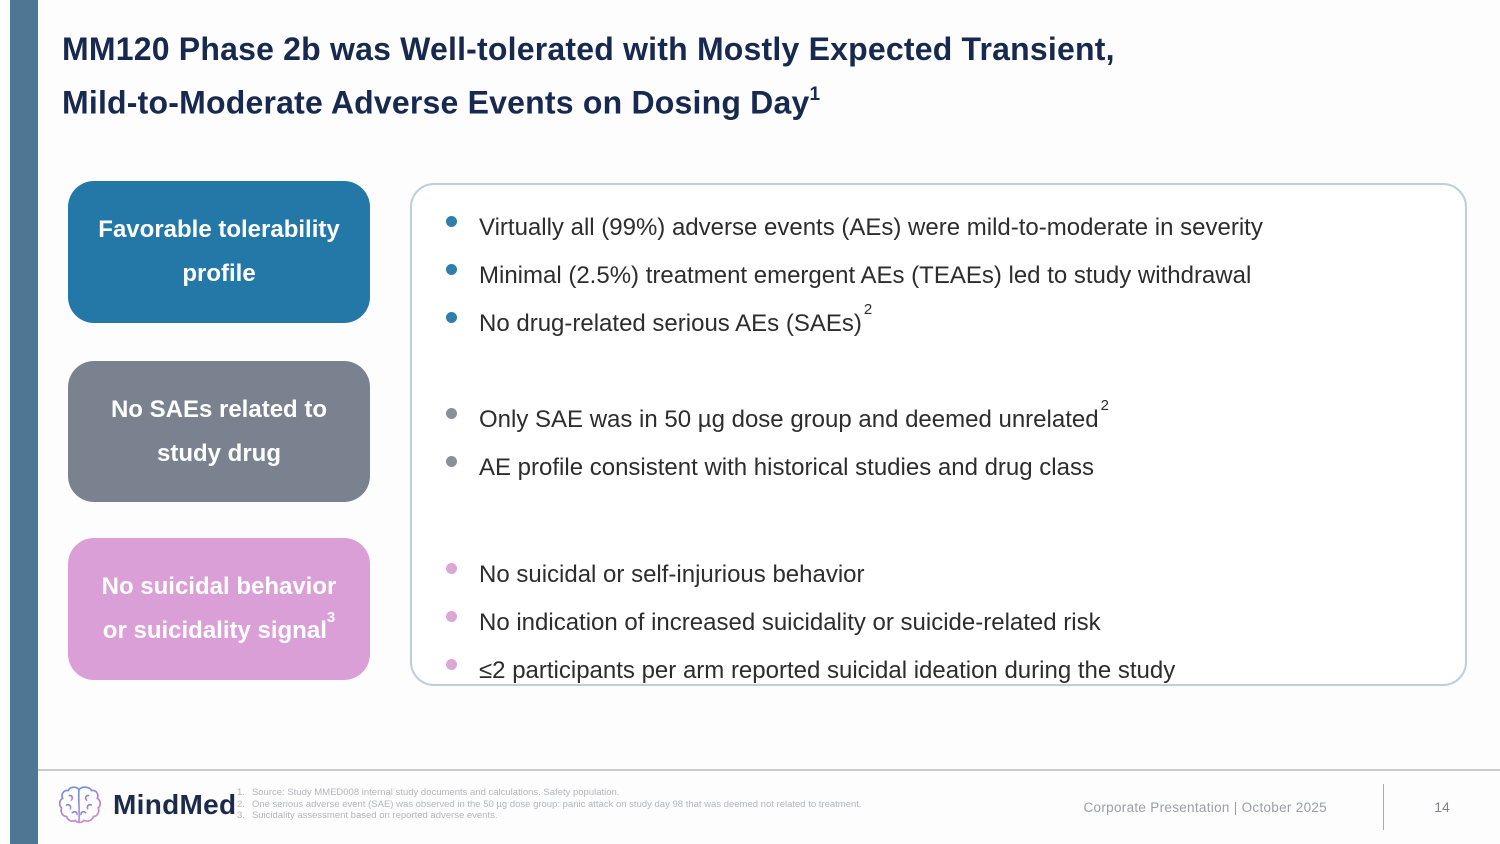  I want to click on footer-divider, so click(769, 770).